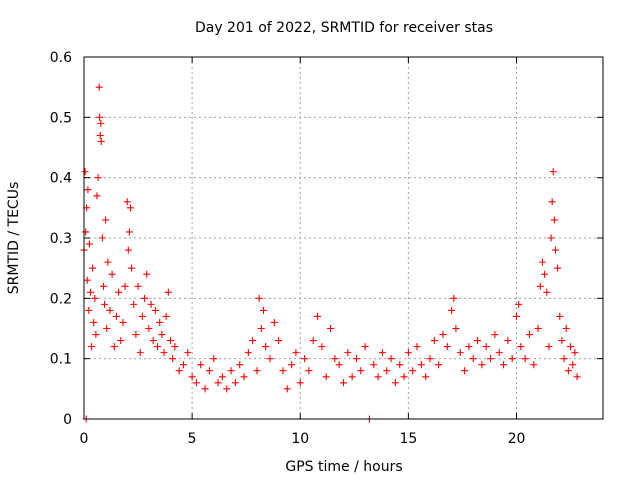 The image size is (640, 480). I want to click on x-tick-label: 20, so click(517, 439).